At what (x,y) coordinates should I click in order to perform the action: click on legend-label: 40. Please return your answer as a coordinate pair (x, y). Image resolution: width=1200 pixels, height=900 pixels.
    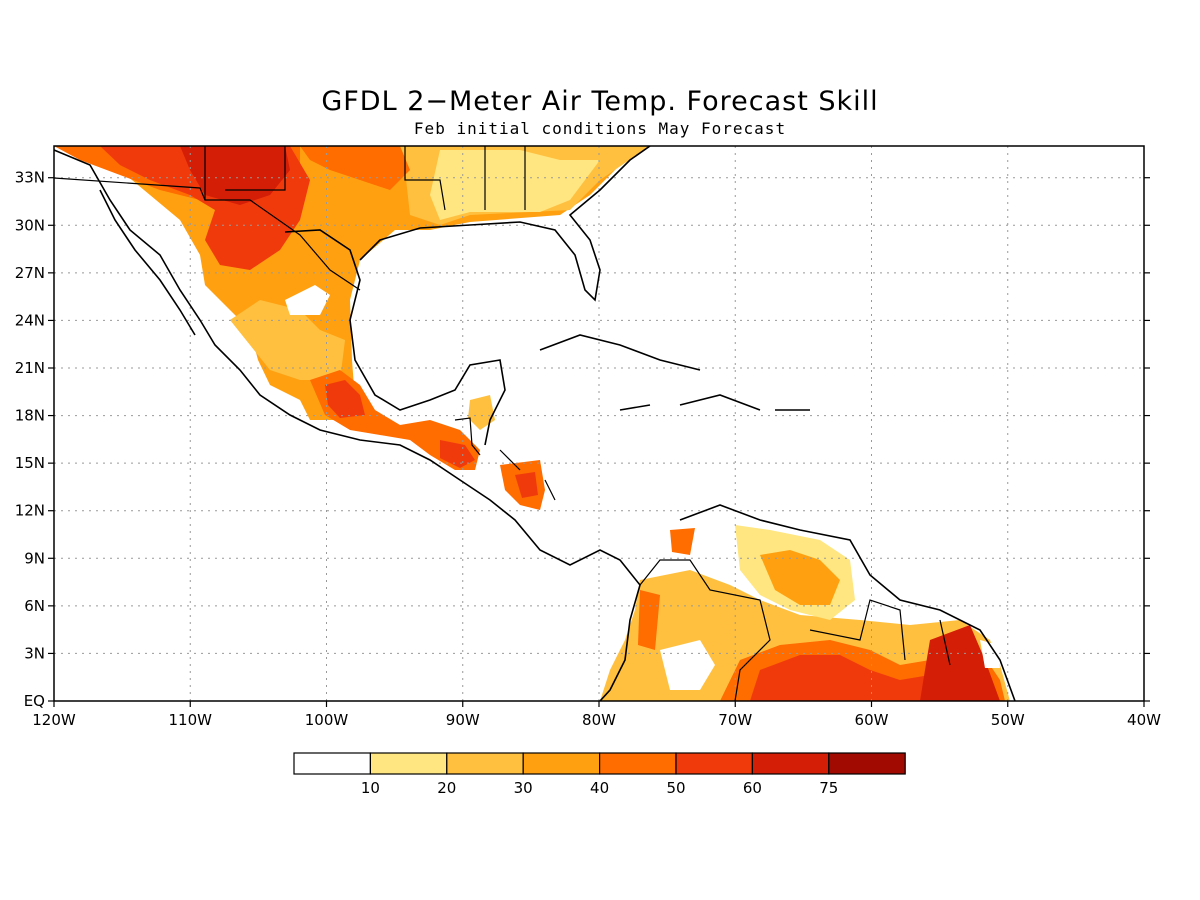
    Looking at the image, I should click on (599, 788).